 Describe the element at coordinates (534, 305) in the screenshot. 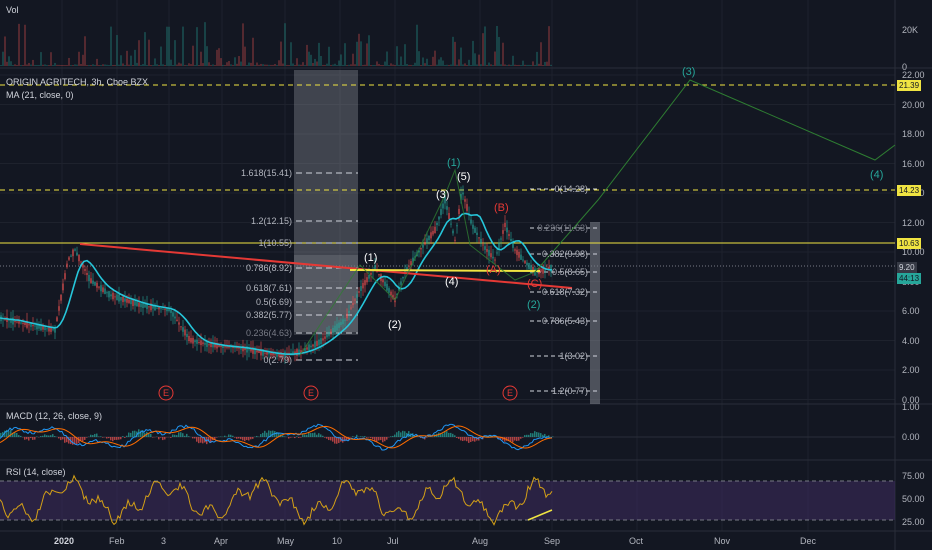

I see `green-wave-label-2: (2)` at that location.